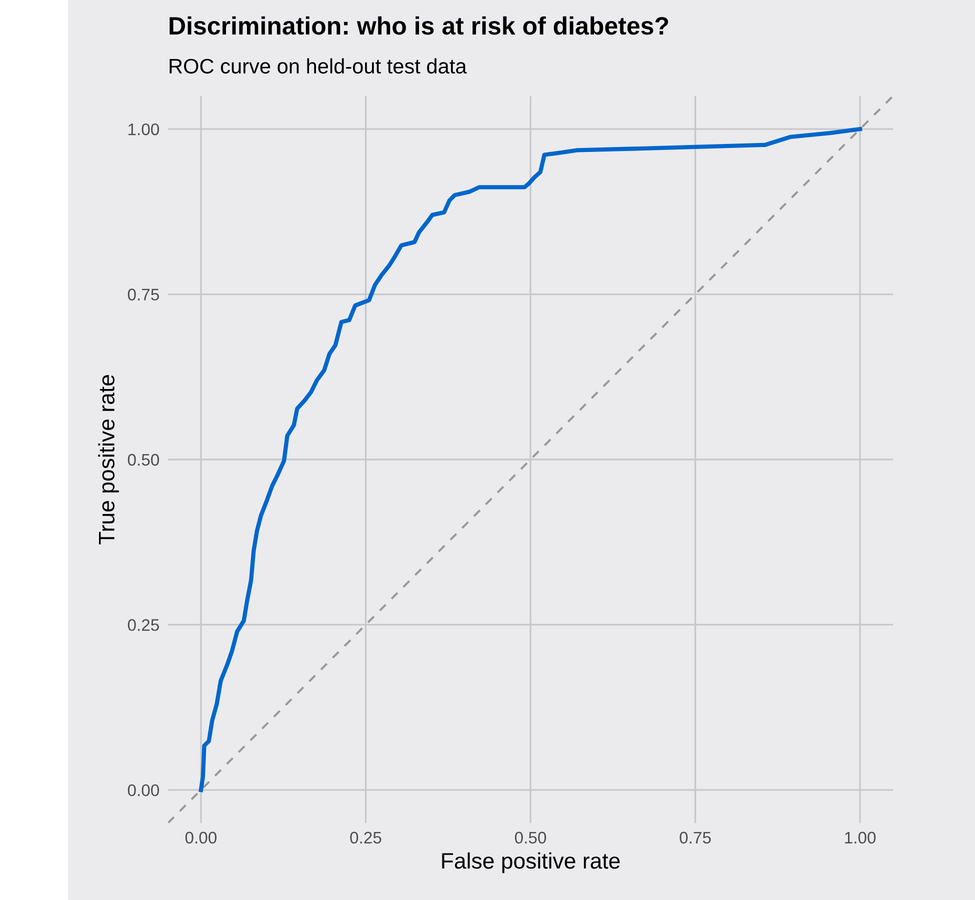 The width and height of the screenshot is (975, 900). What do you see at coordinates (695, 838) in the screenshot?
I see `x-tick-label: 0.75` at bounding box center [695, 838].